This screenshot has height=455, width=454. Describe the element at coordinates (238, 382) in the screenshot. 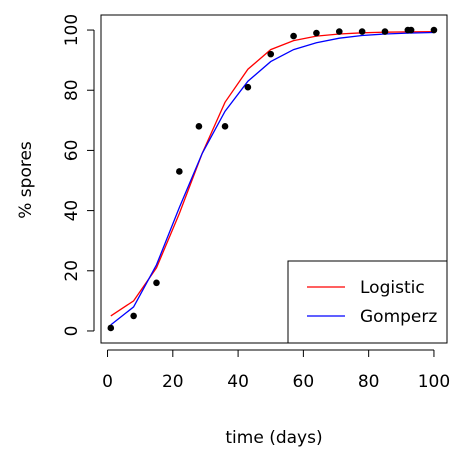

I see `x-tick-label: 40` at that location.